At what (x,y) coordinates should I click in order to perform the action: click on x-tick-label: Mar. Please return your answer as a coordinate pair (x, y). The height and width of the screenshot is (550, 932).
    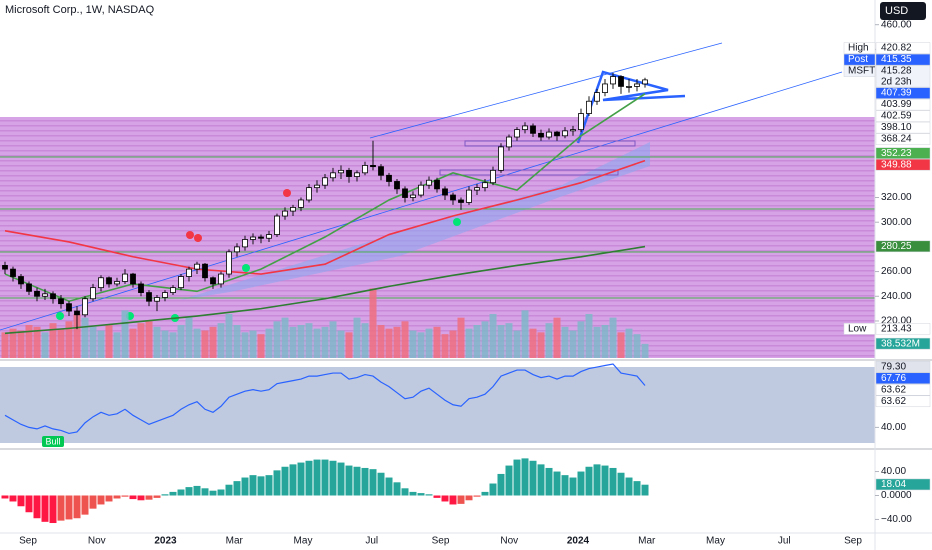
    Looking at the image, I should click on (647, 541).